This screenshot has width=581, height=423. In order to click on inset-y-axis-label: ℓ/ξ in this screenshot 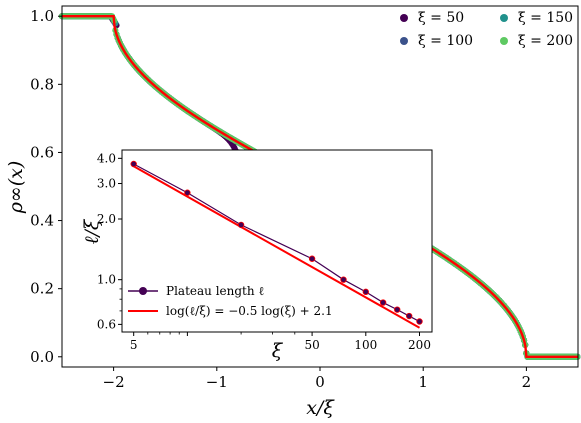, I will do `click(92, 231)`.